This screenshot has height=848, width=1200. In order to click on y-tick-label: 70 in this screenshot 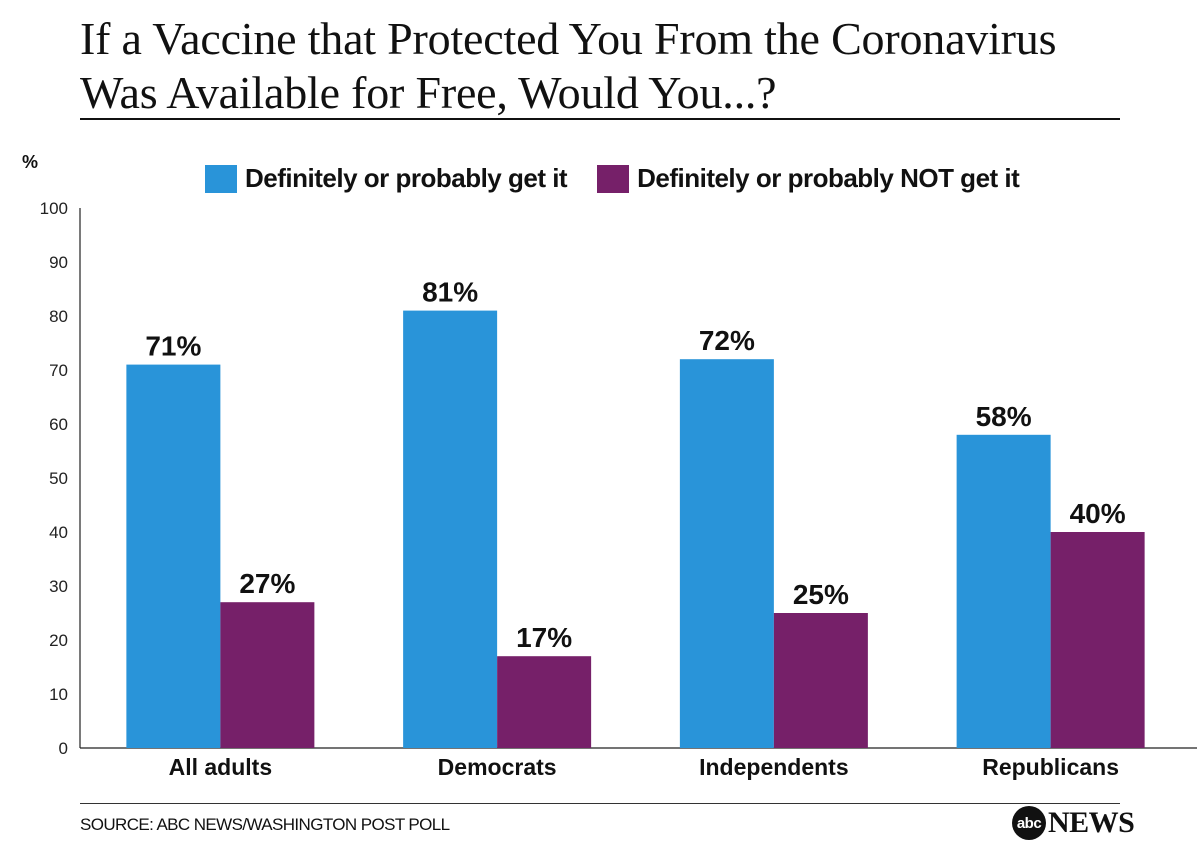, I will do `click(58, 370)`.